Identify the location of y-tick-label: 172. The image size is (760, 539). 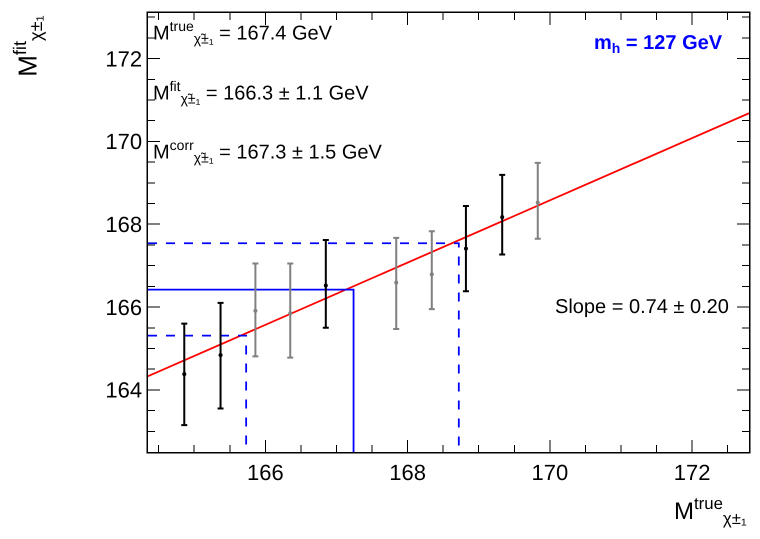
(123, 59).